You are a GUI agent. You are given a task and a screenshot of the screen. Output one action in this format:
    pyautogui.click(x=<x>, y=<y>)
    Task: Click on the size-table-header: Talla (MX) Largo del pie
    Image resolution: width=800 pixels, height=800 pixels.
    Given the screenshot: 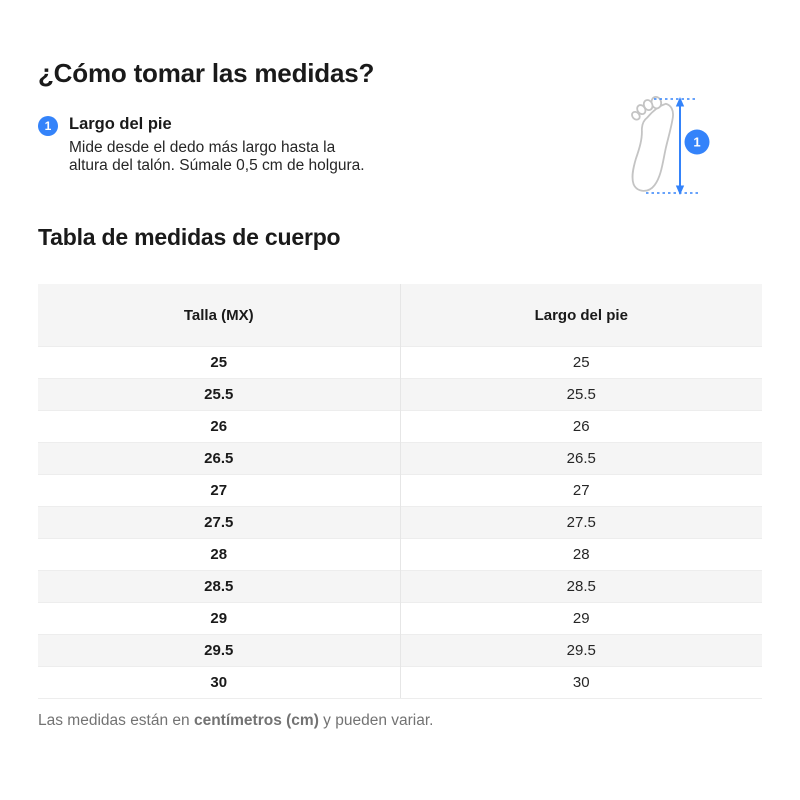 What is the action you would take?
    pyautogui.click(x=400, y=315)
    